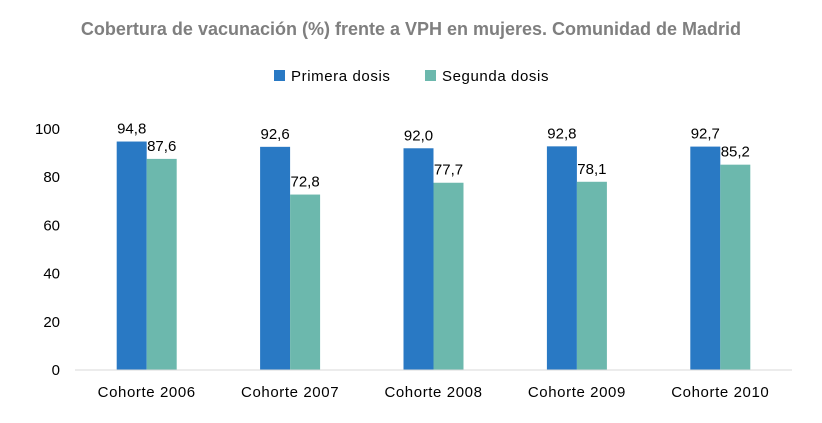 This screenshot has width=822, height=423. What do you see at coordinates (56, 370) in the screenshot?
I see `y-tick-label-0: 0` at bounding box center [56, 370].